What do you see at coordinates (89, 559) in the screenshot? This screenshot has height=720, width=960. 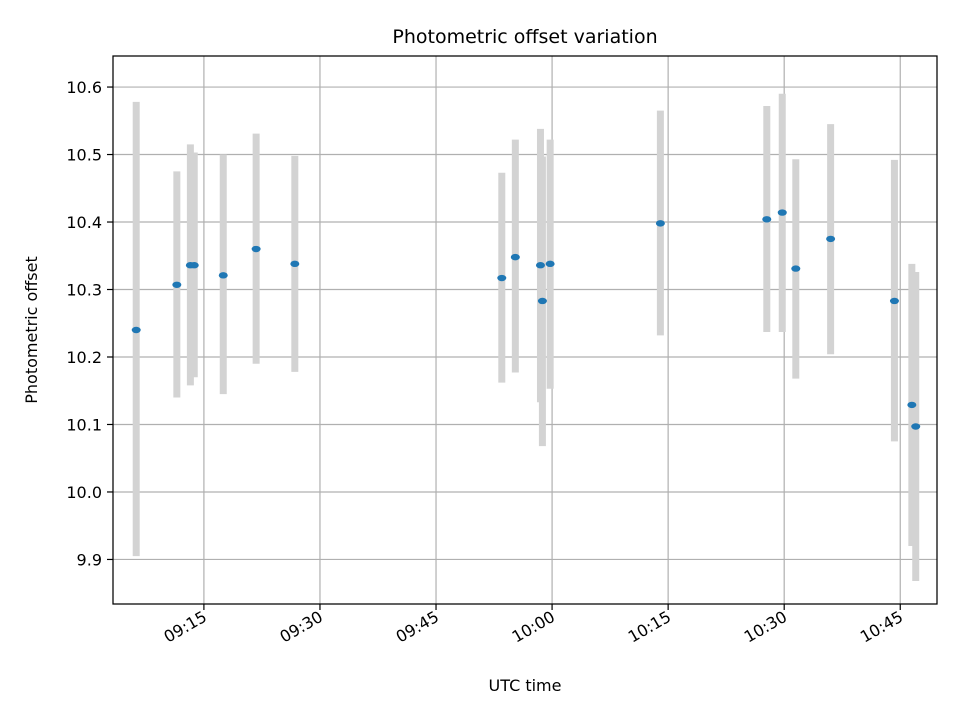 I see `y-tick-label: 9.9` at bounding box center [89, 559].